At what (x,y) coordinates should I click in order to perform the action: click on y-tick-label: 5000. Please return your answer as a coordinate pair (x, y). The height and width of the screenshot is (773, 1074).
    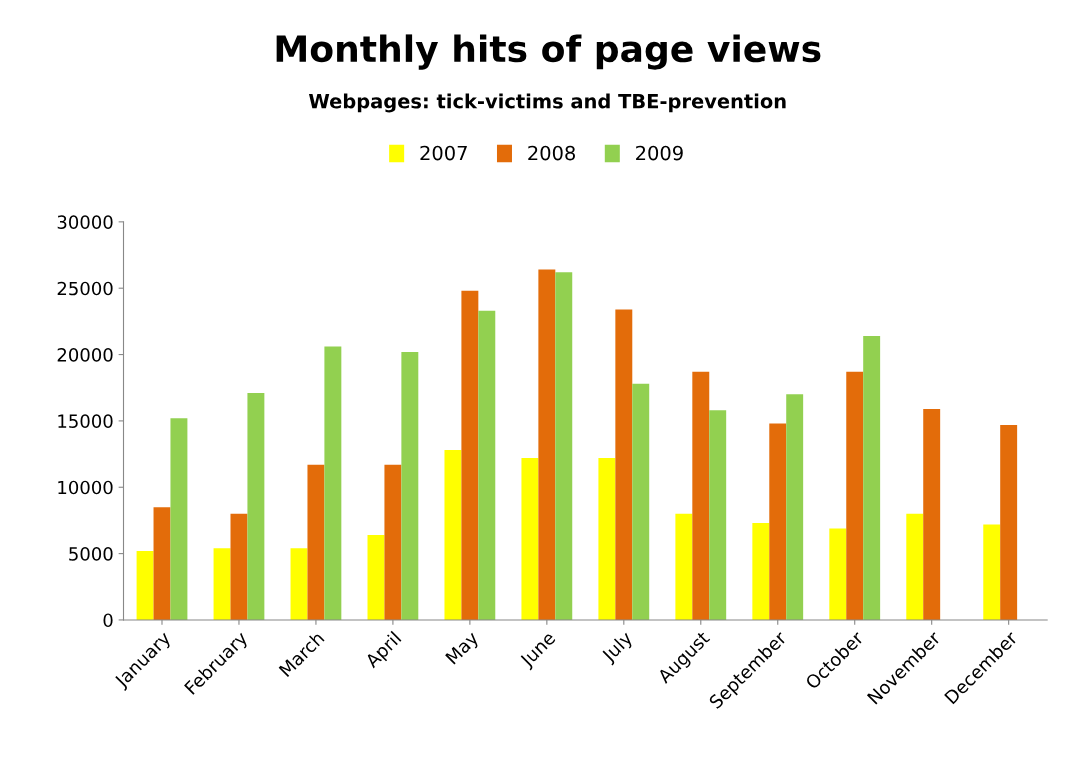
    Looking at the image, I should click on (91, 554).